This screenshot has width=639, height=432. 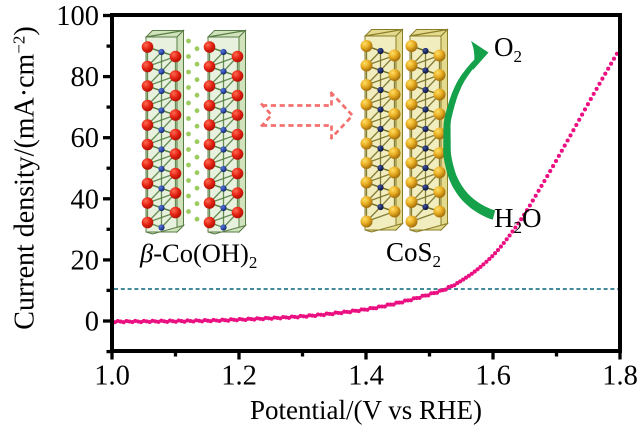 What do you see at coordinates (620, 376) in the screenshot?
I see `svg-text: 1.8` at bounding box center [620, 376].